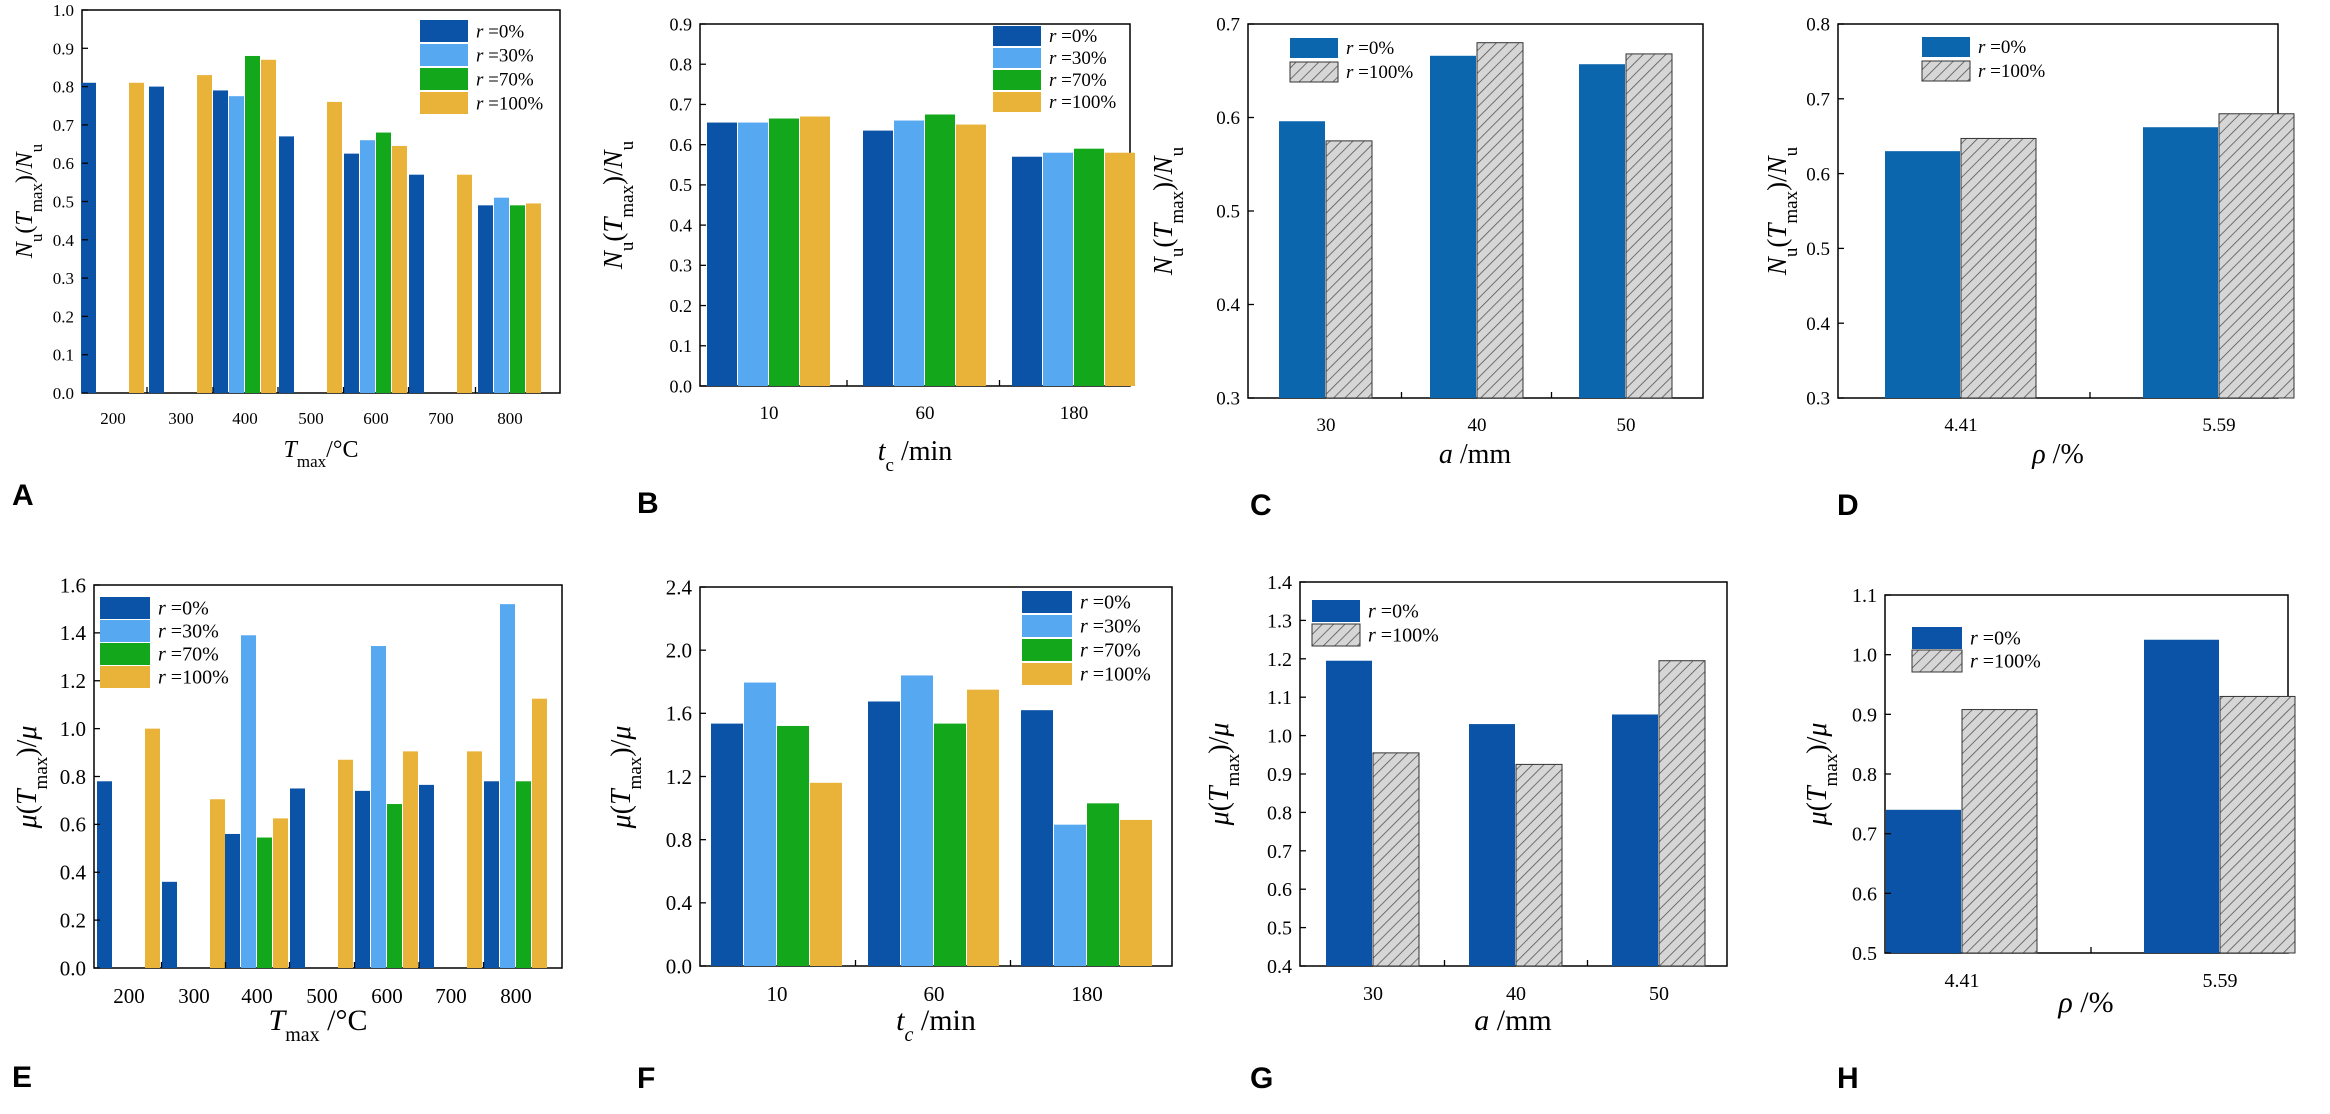  I want to click on ytick-label-D: 0.8, so click(1818, 25).